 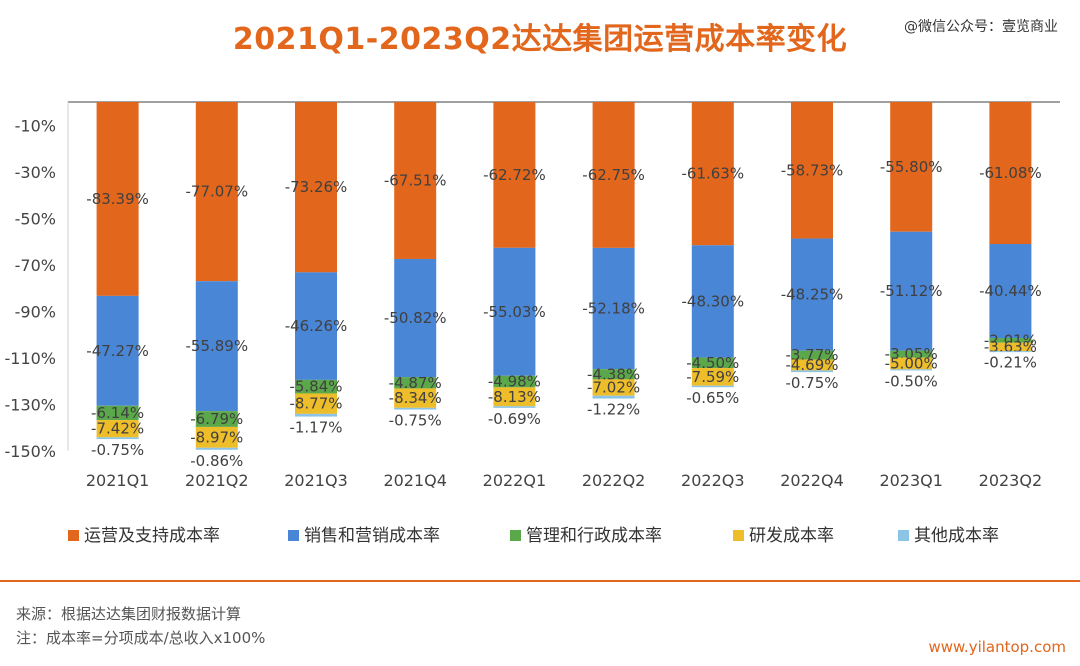 I want to click on data-label: -51.12%, so click(x=911, y=291).